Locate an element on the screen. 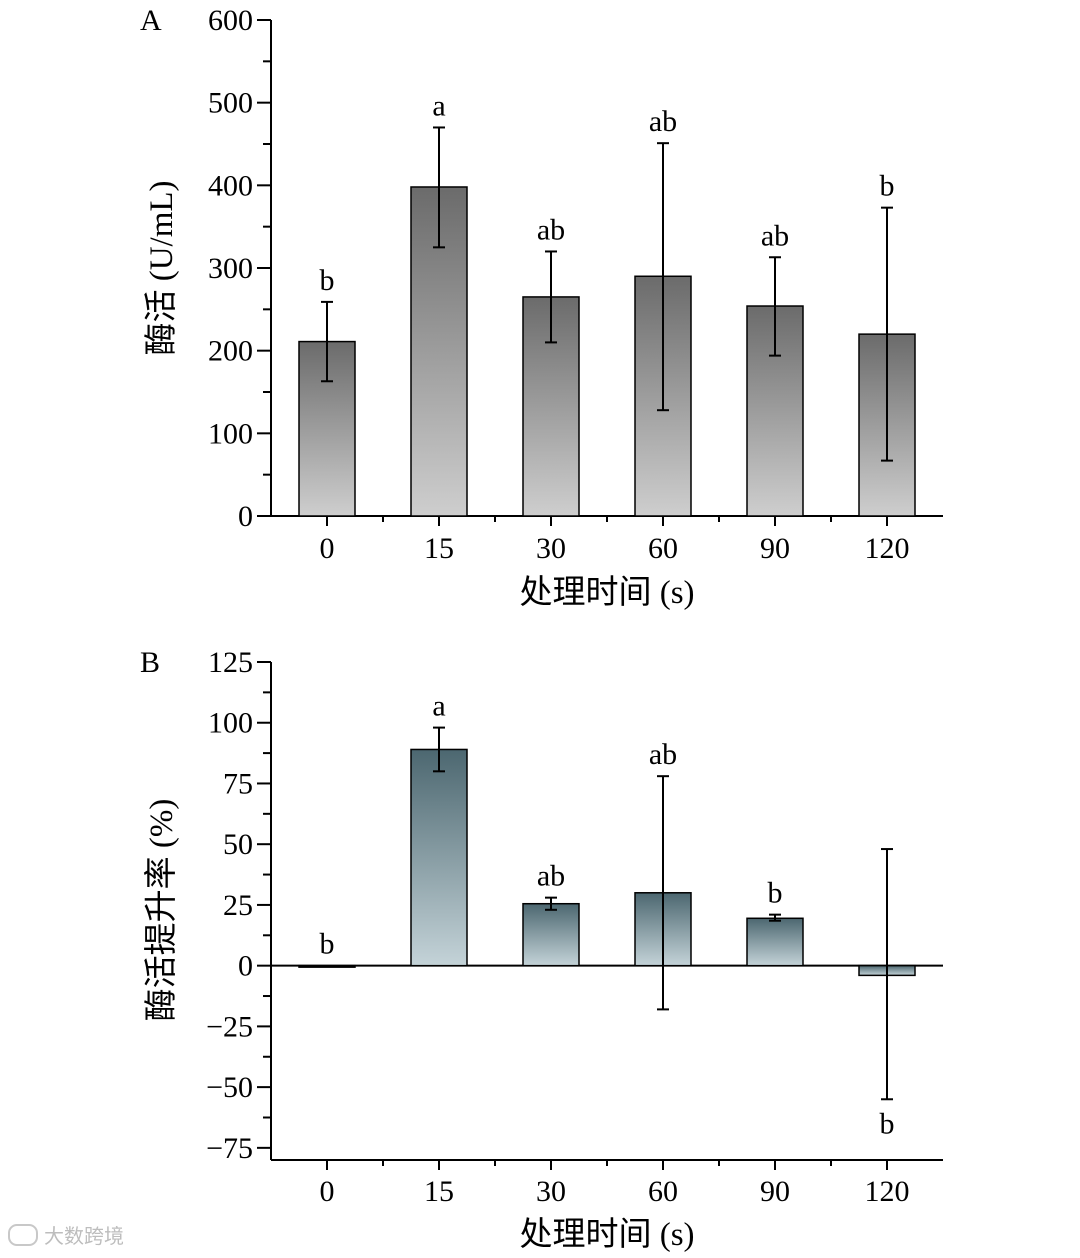  y-tick-label: 400 is located at coordinates (230, 185).